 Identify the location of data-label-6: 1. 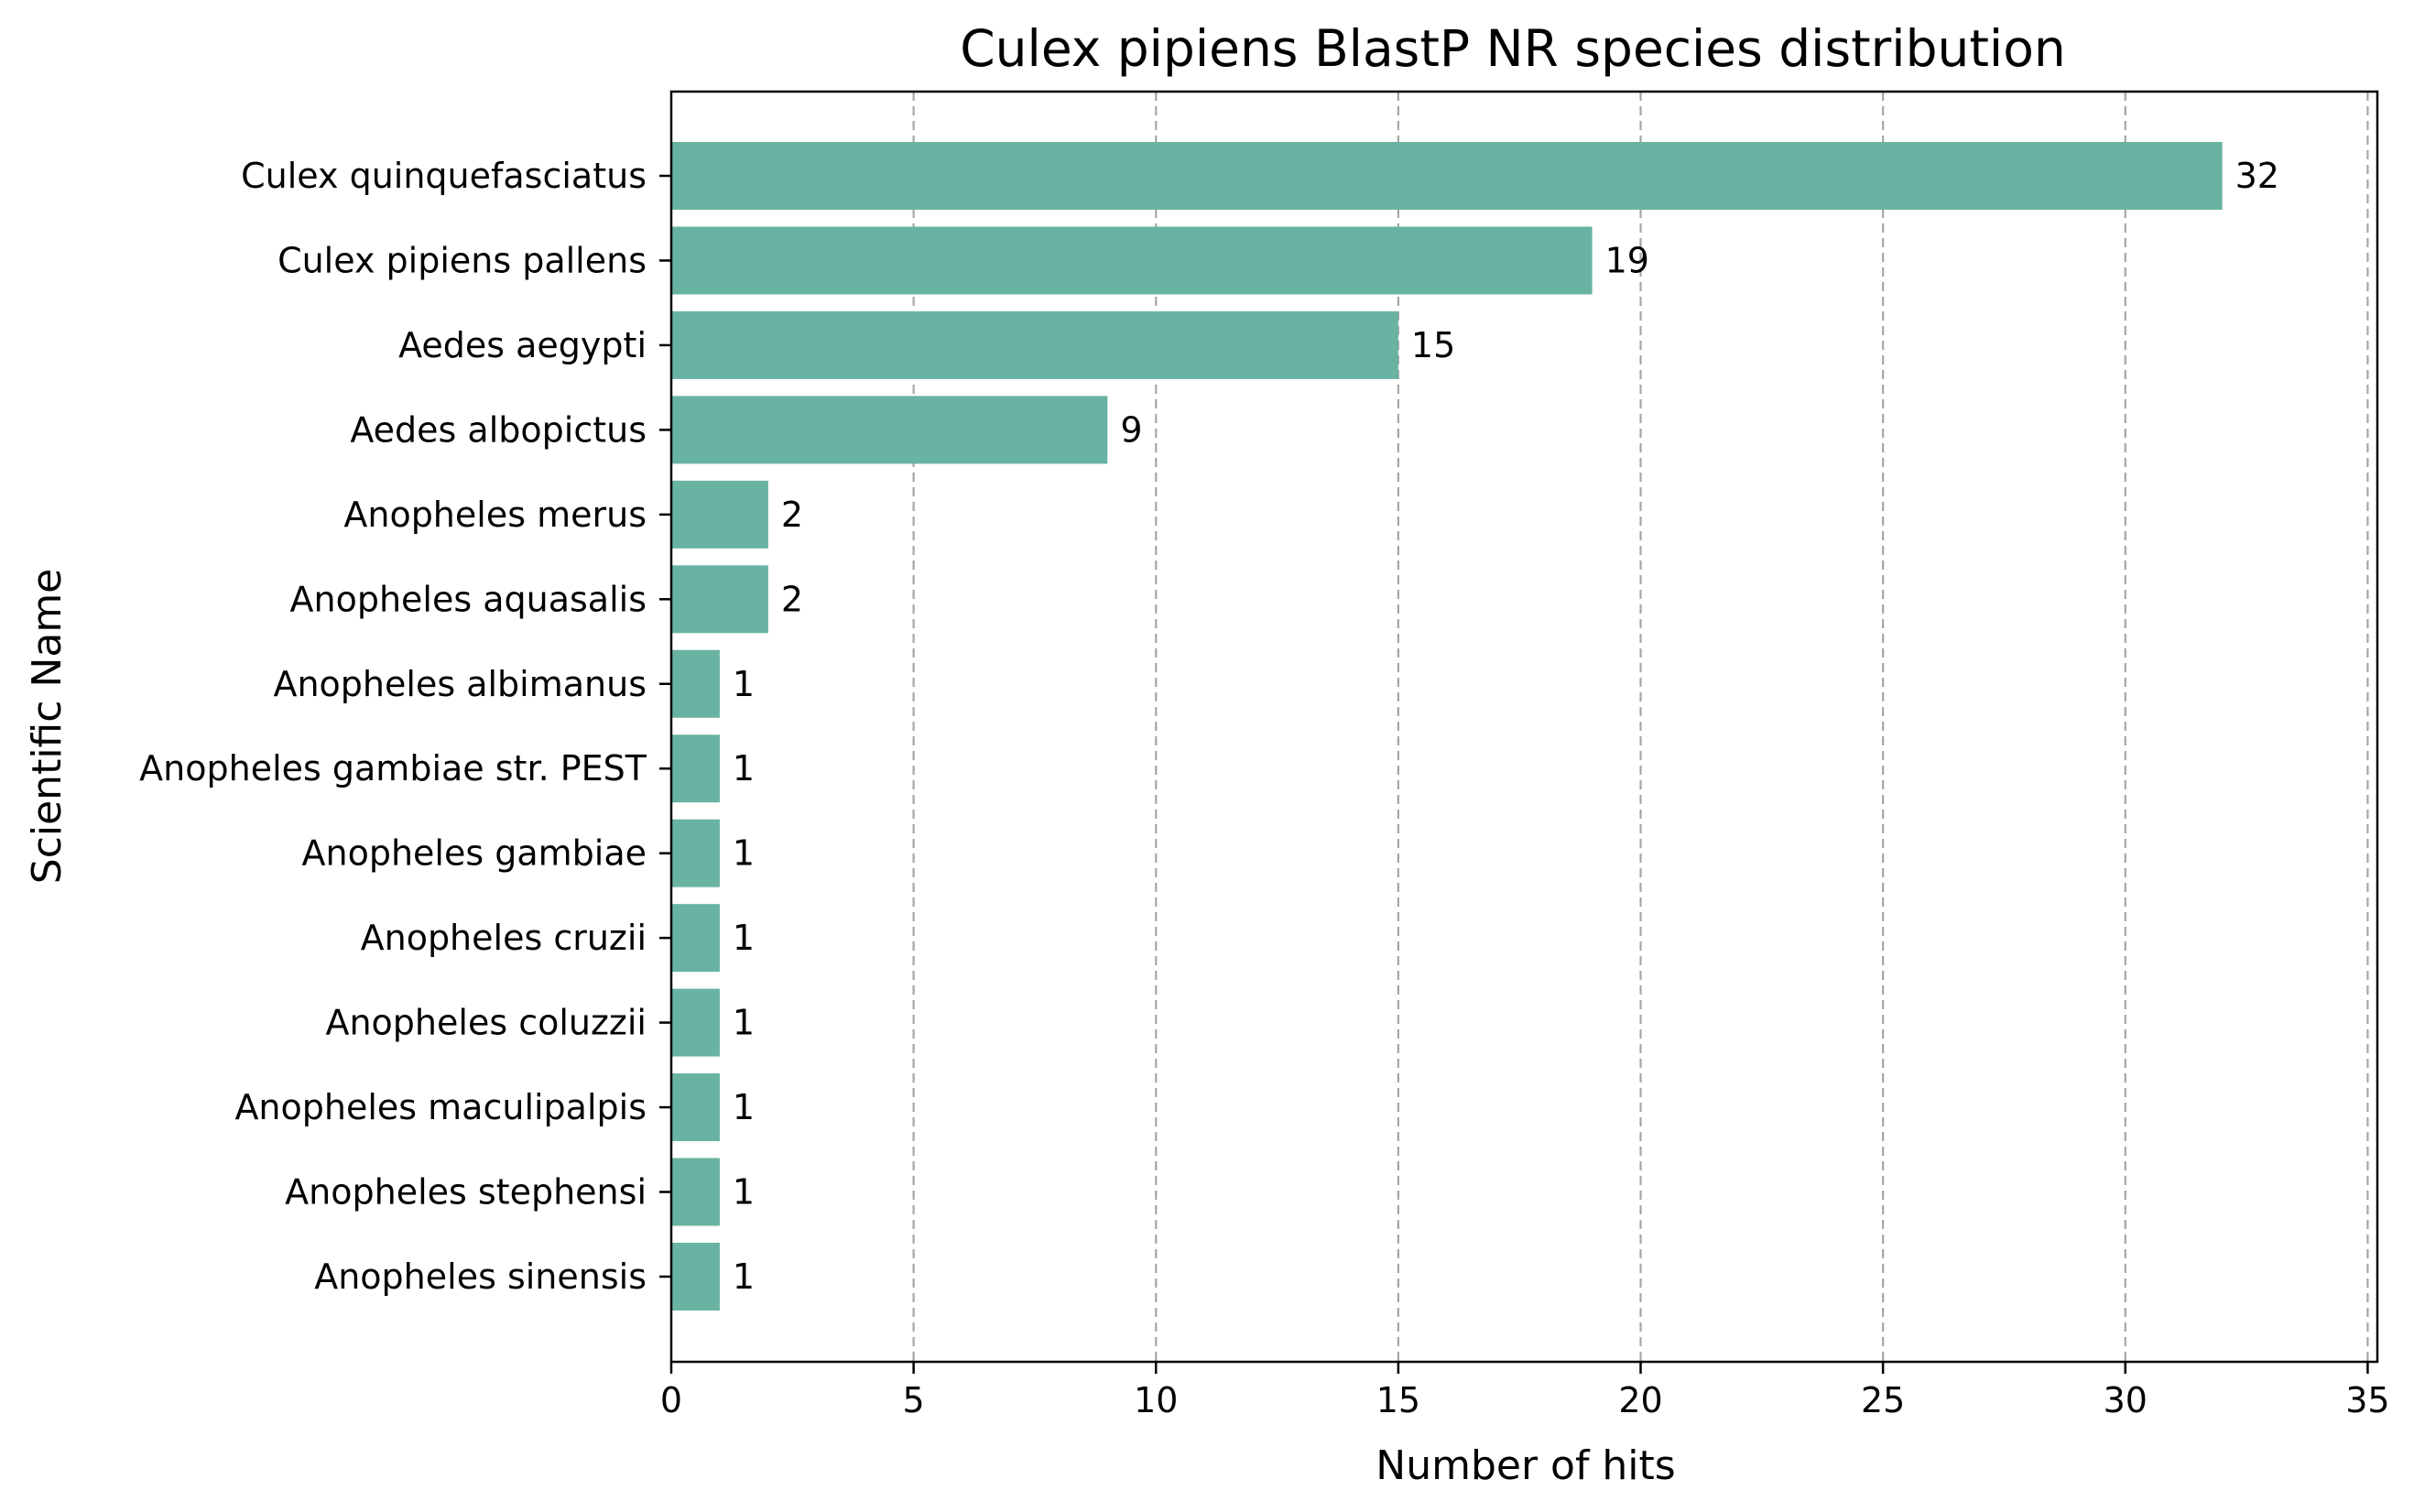
(744, 684).